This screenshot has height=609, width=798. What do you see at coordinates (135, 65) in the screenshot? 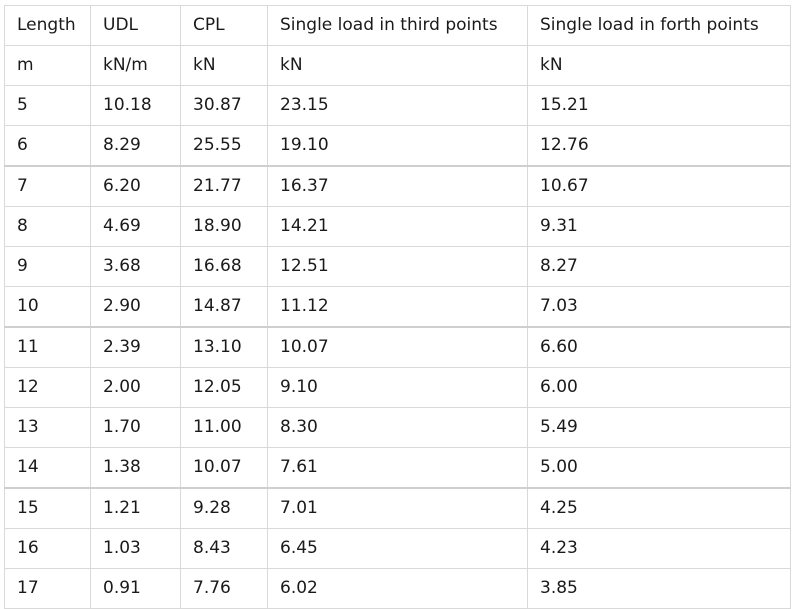
I see `unit-cell-udl: kN/m` at bounding box center [135, 65].